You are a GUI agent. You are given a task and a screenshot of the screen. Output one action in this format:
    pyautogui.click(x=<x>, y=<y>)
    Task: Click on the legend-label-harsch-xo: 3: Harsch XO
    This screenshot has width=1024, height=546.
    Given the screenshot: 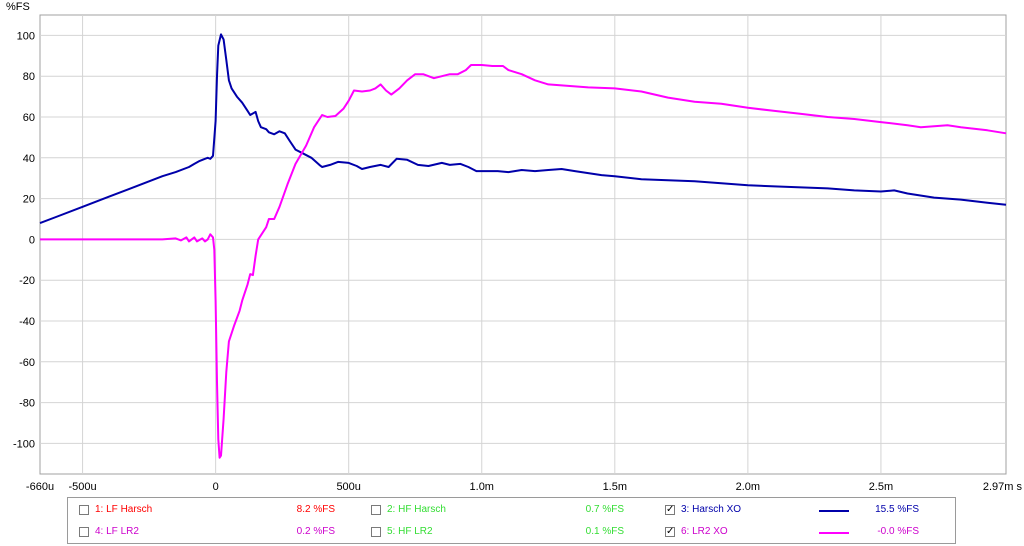 What is the action you would take?
    pyautogui.click(x=711, y=509)
    